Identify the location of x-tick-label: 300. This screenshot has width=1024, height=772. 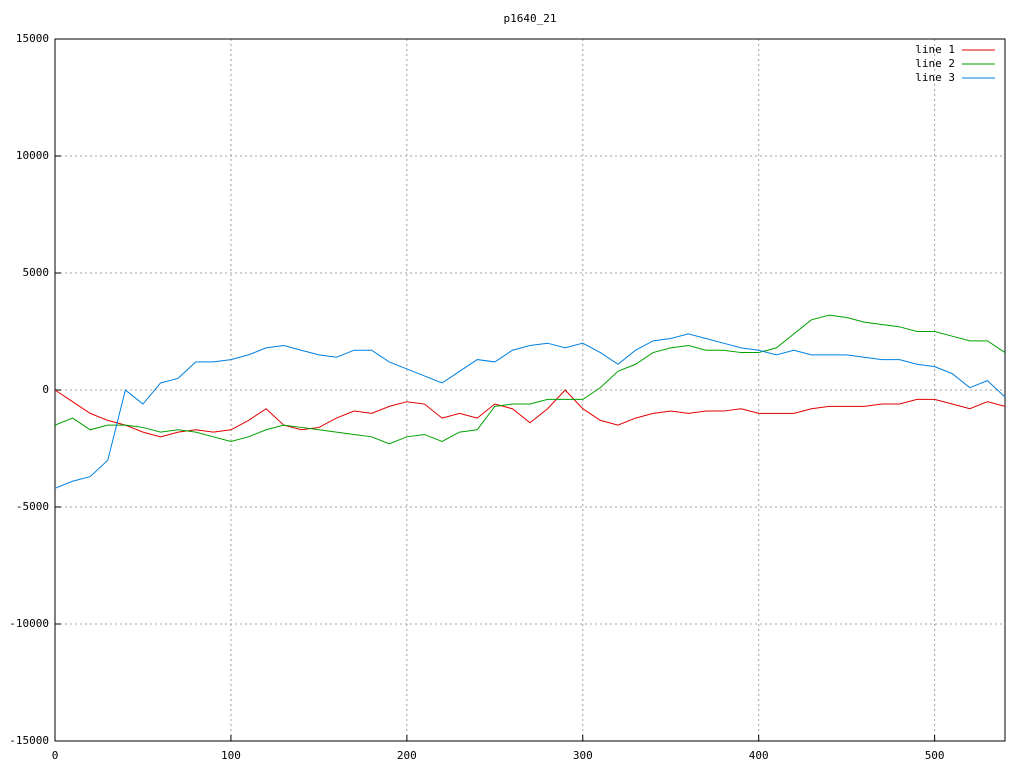
(583, 755).